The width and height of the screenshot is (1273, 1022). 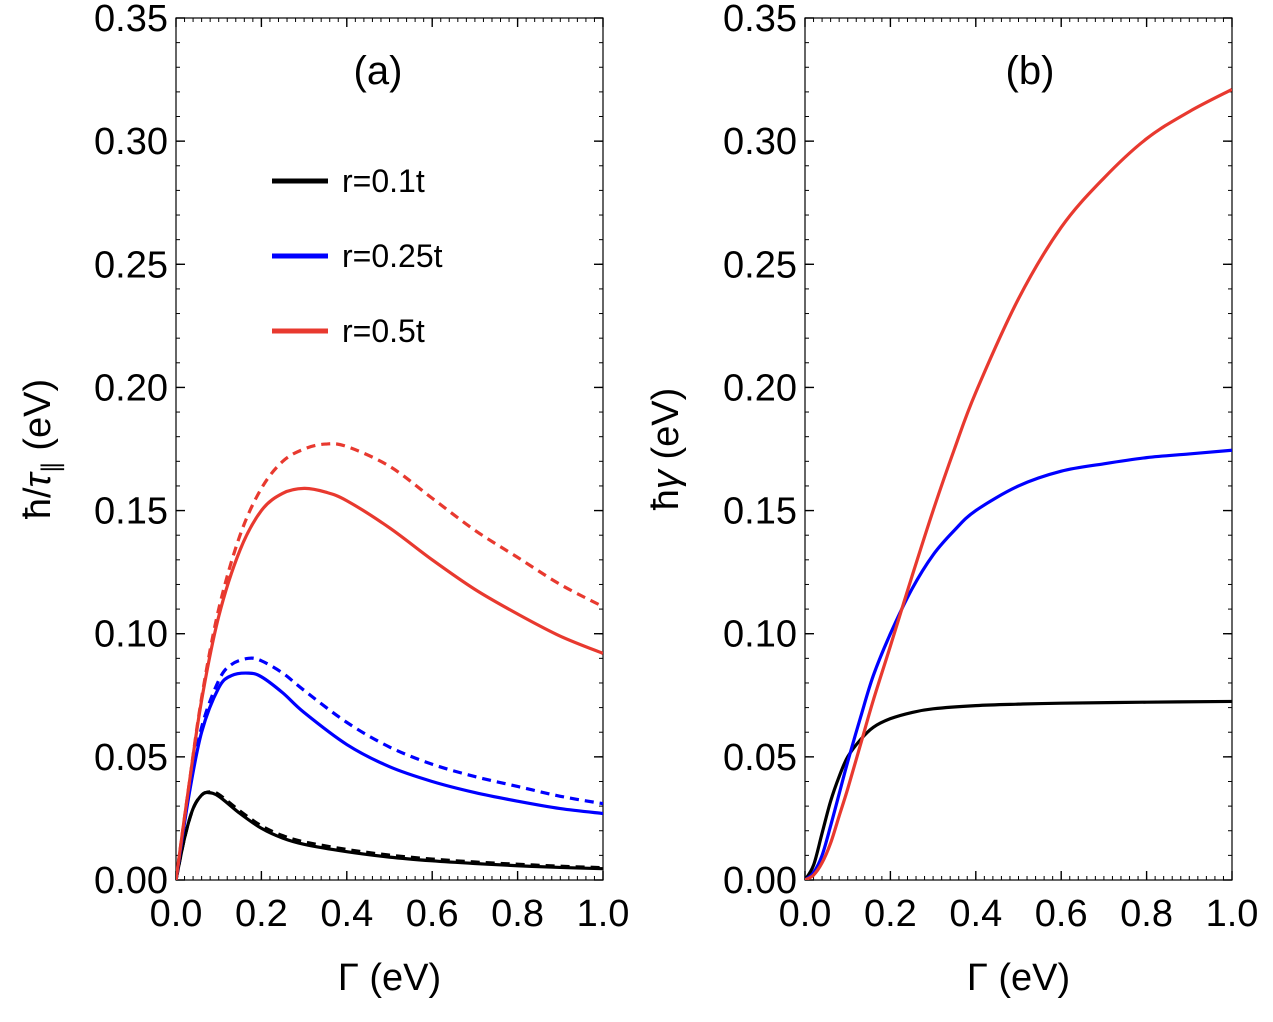 What do you see at coordinates (383, 181) in the screenshot?
I see `legend-label: r=0.1t` at bounding box center [383, 181].